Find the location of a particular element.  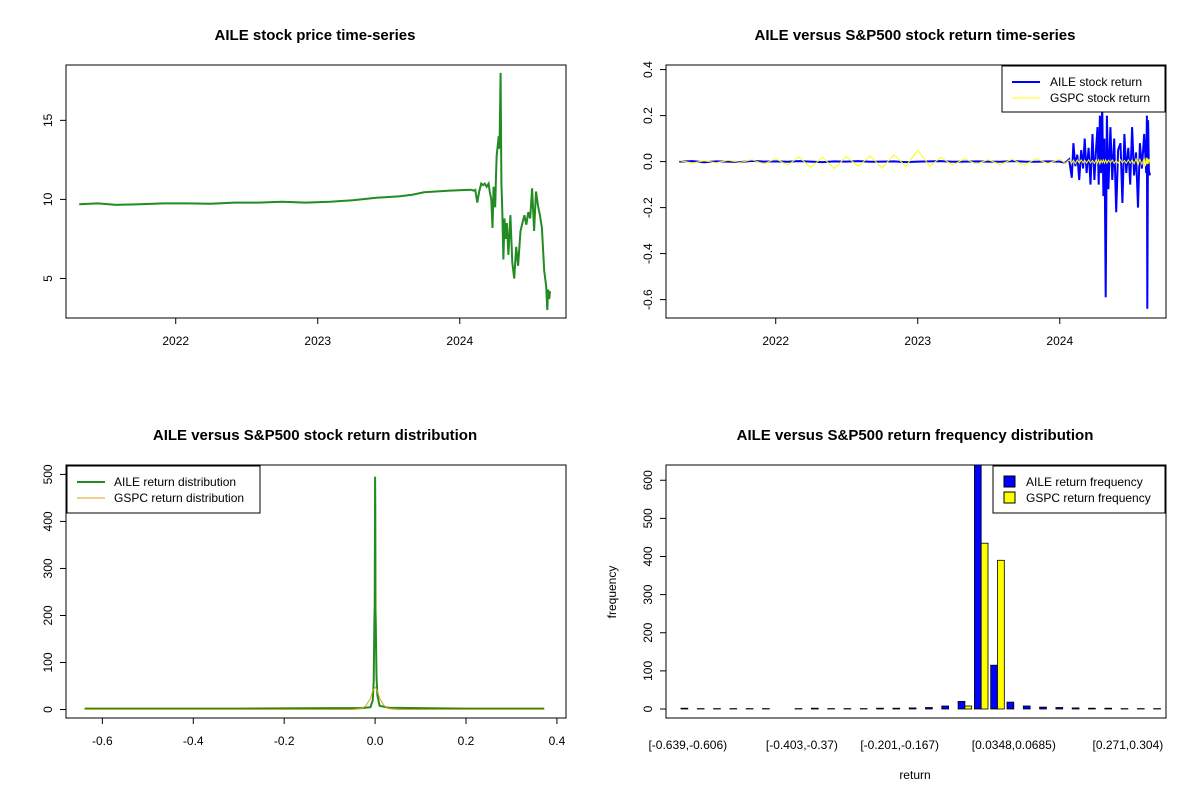

return-lines is located at coordinates (915, 206).